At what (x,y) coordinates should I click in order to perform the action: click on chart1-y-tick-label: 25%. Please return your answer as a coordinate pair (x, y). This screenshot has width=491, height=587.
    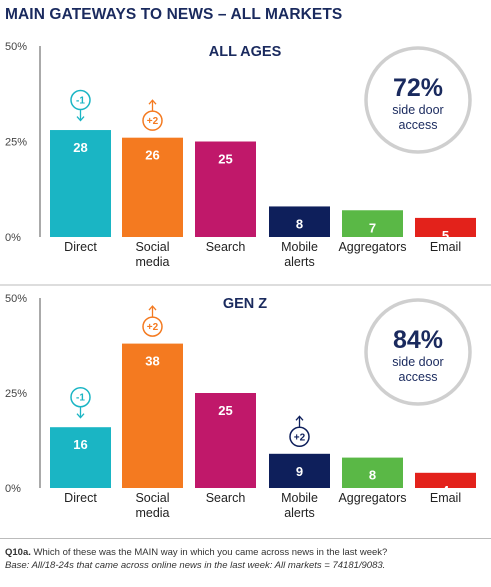
    Looking at the image, I should click on (16, 143).